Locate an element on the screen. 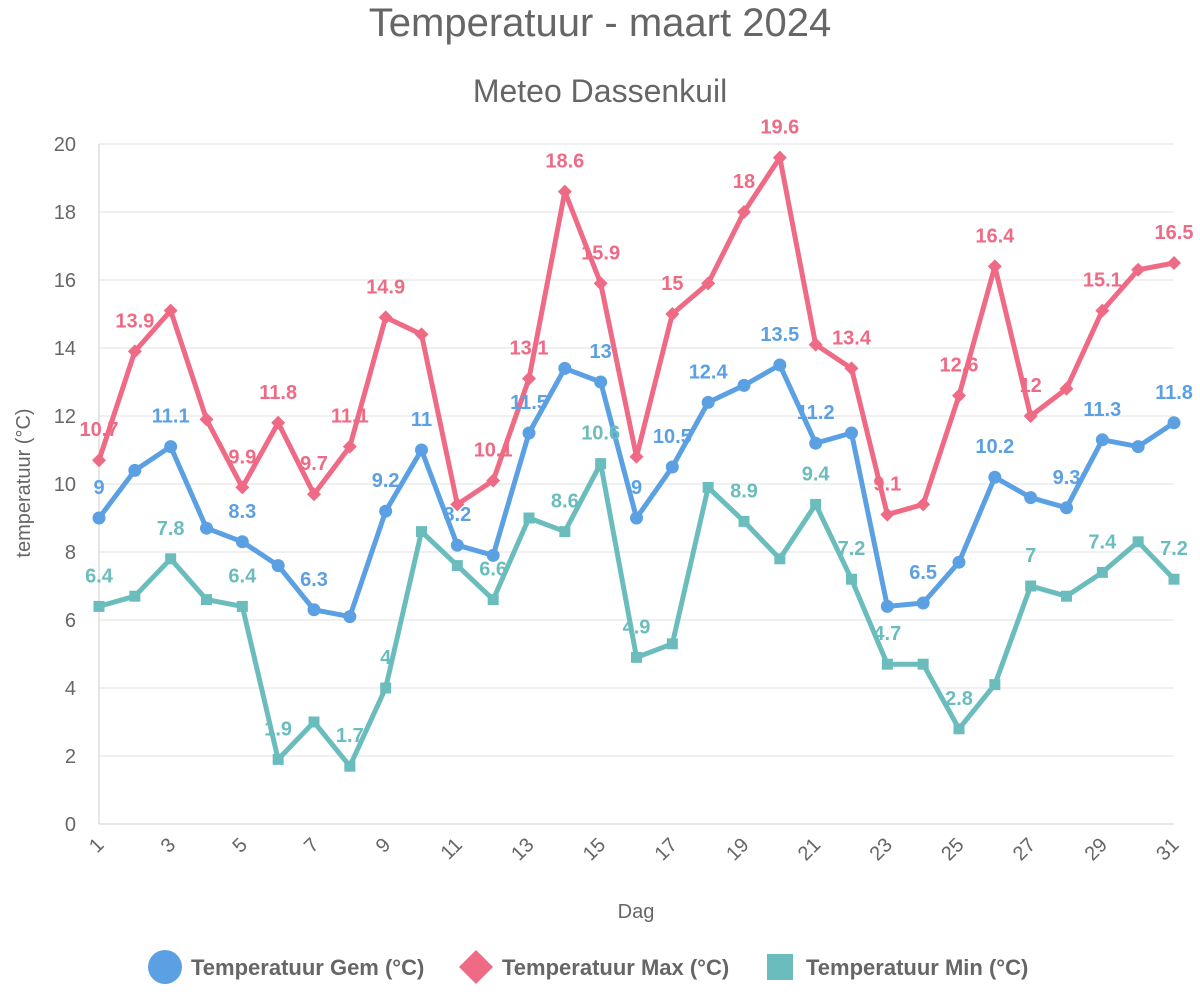 The width and height of the screenshot is (1200, 1000). data-label: 14.9 is located at coordinates (385, 287).